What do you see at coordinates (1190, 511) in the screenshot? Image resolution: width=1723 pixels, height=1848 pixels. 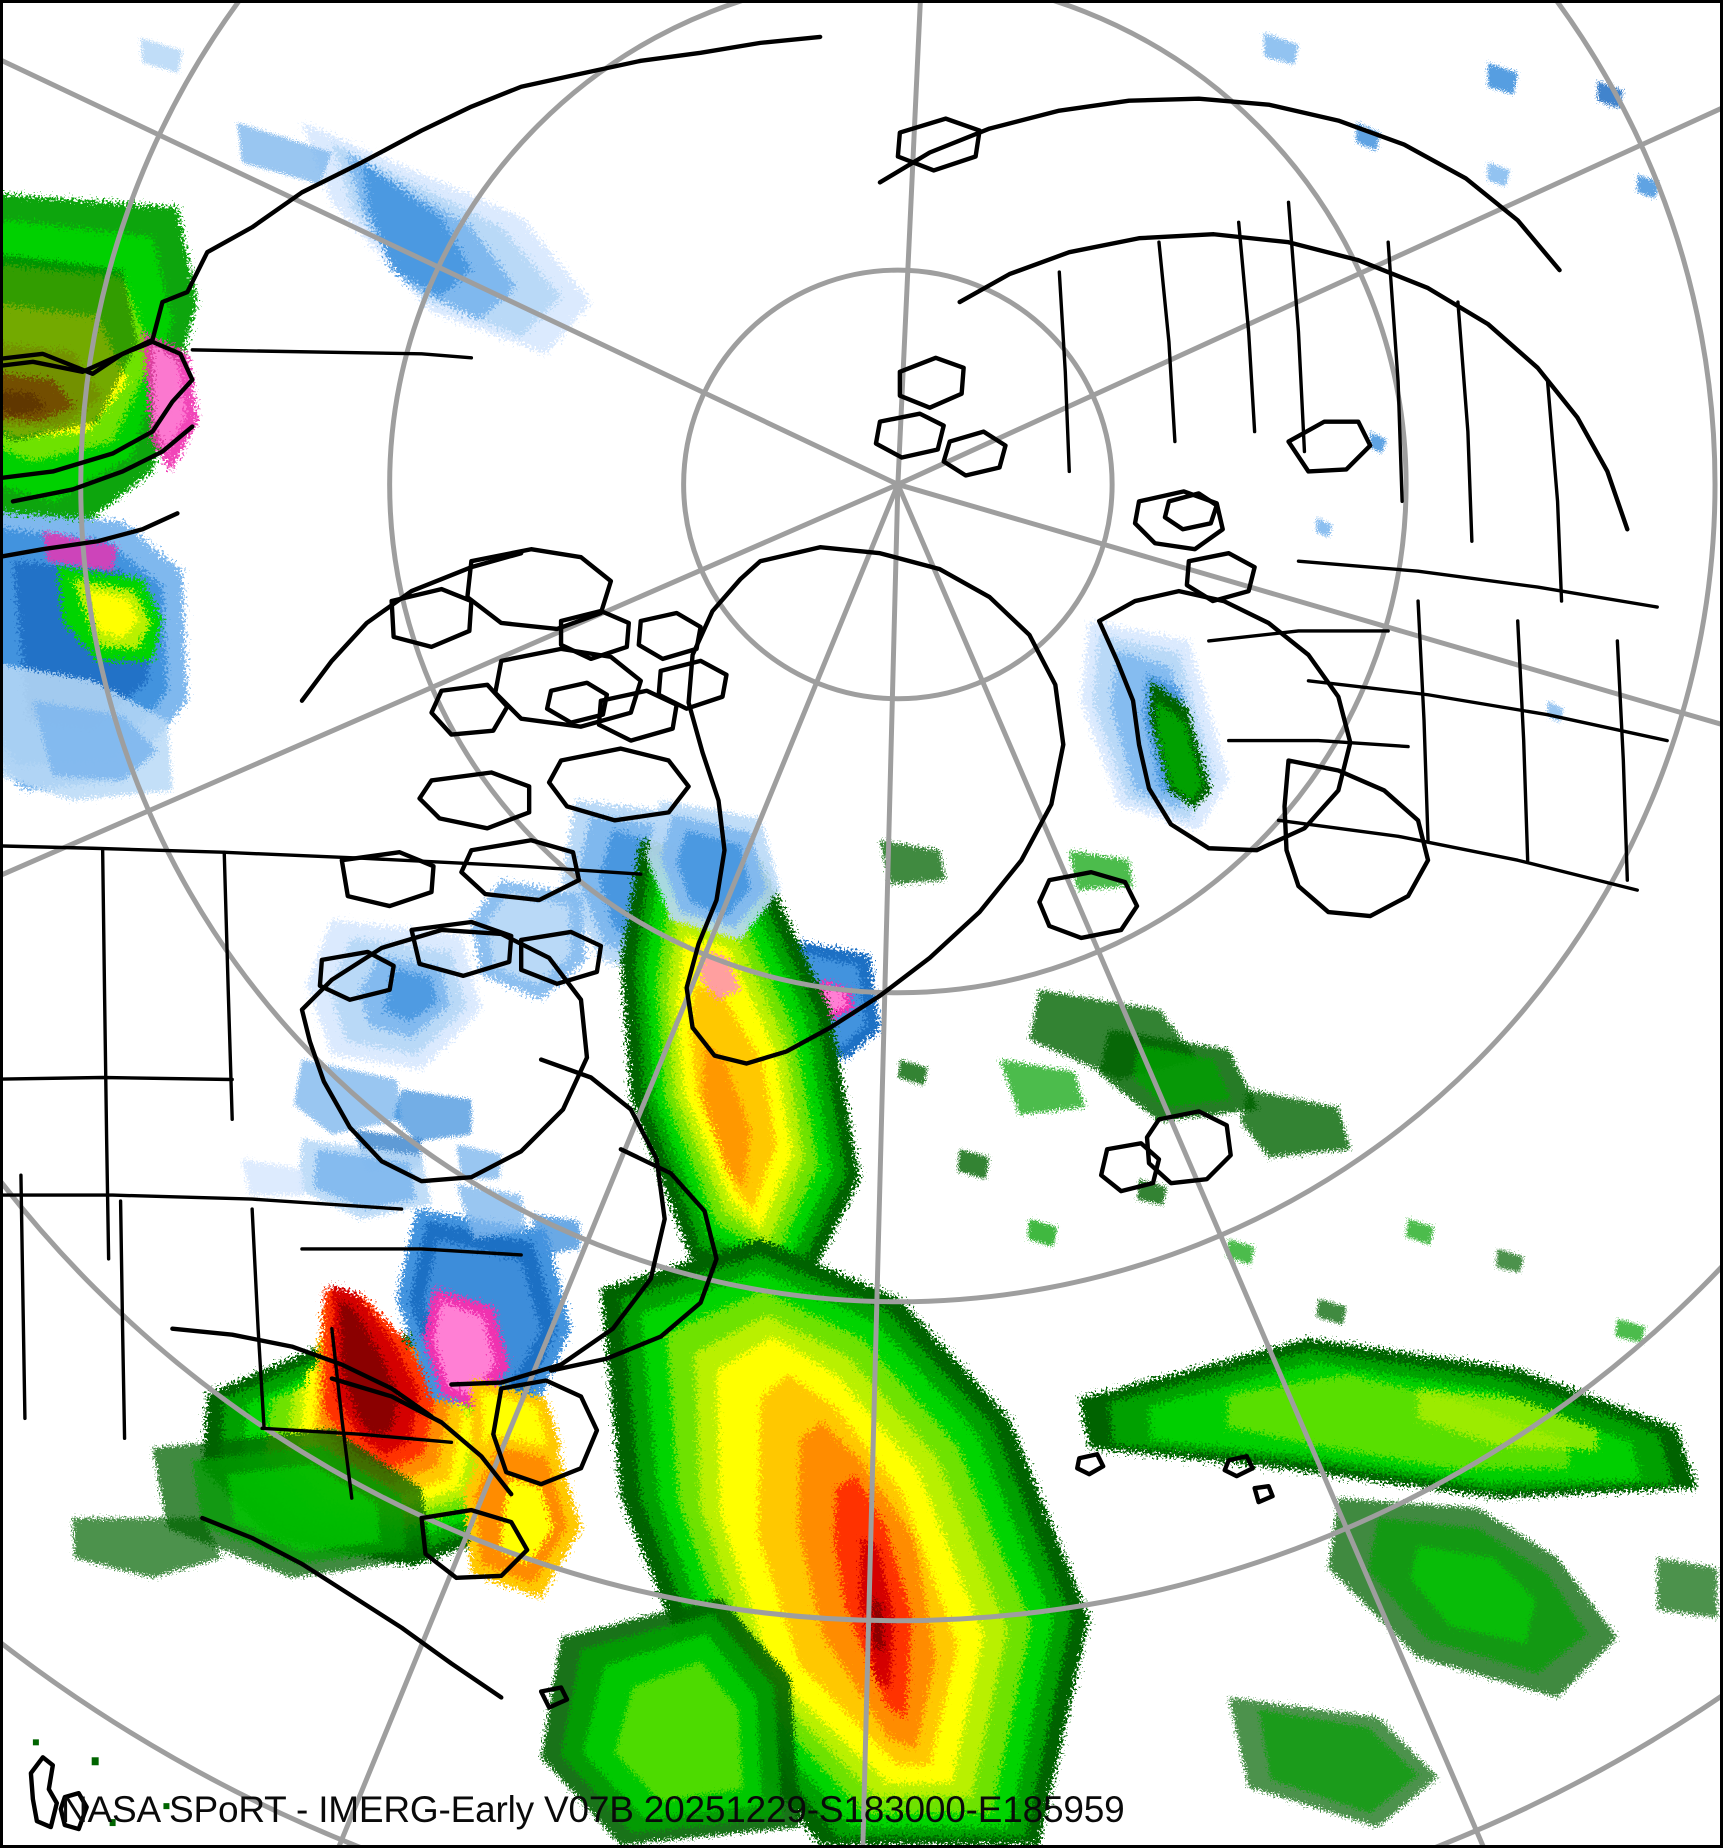 I see `coast-franzjosef` at bounding box center [1190, 511].